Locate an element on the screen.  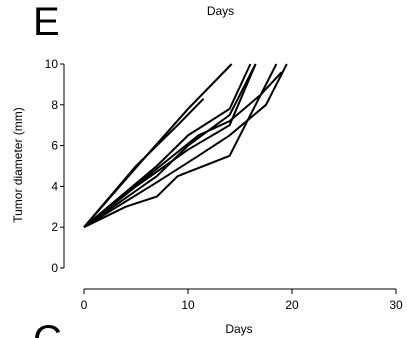
x-tick-label: 10 is located at coordinates (188, 305).